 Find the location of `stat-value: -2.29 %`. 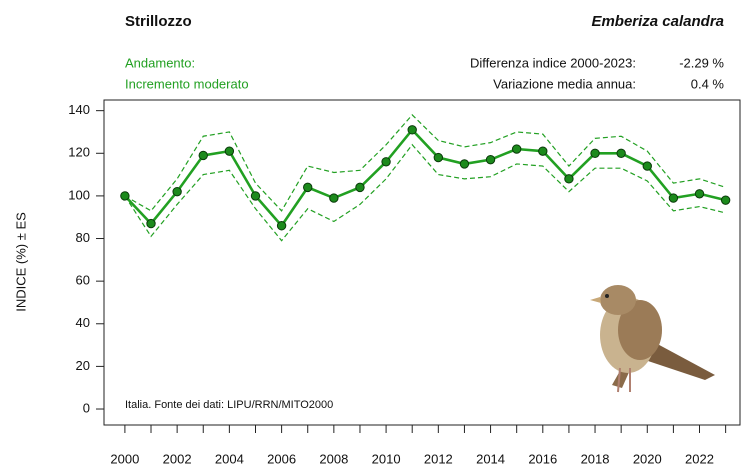

stat-value: -2.29 % is located at coordinates (701, 62).